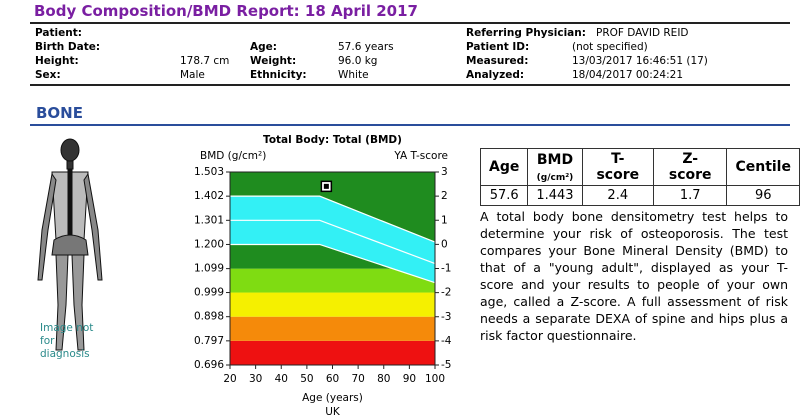 The height and width of the screenshot is (420, 800). I want to click on y2-tick-label: 3, so click(444, 172).